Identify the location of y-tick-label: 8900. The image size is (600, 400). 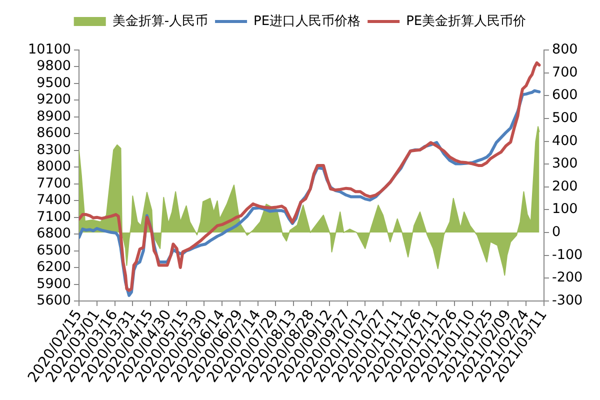
(53, 116).